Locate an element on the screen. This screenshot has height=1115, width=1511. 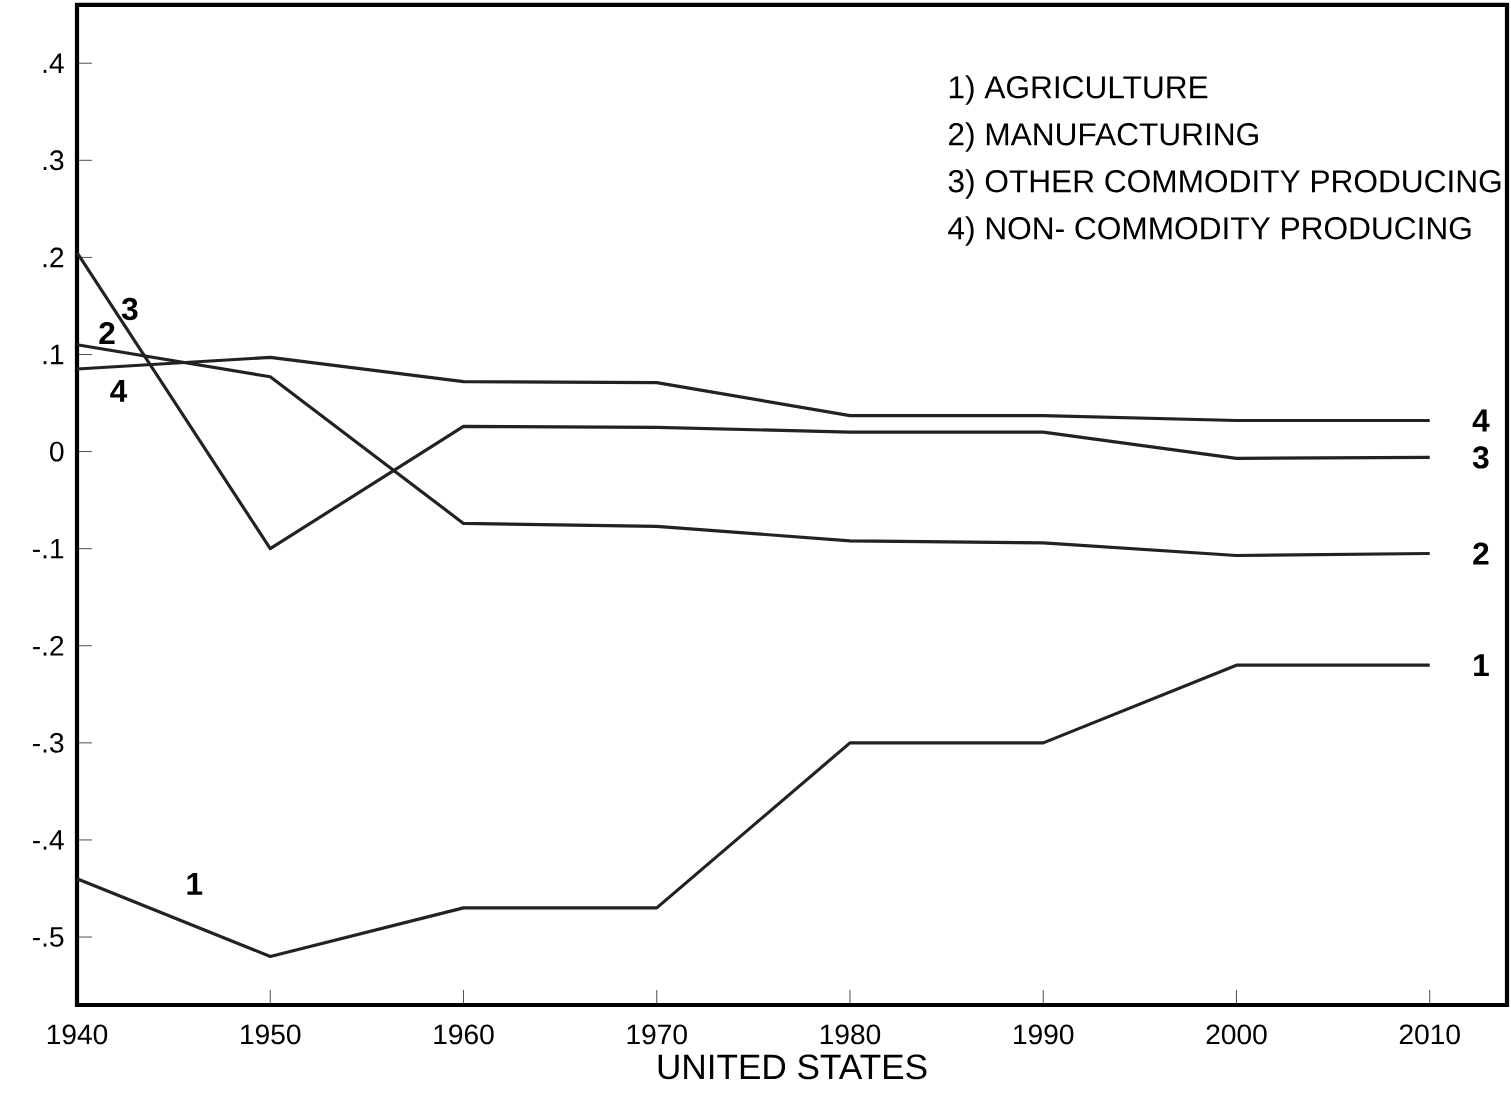
annotation: 2 is located at coordinates (107, 333).